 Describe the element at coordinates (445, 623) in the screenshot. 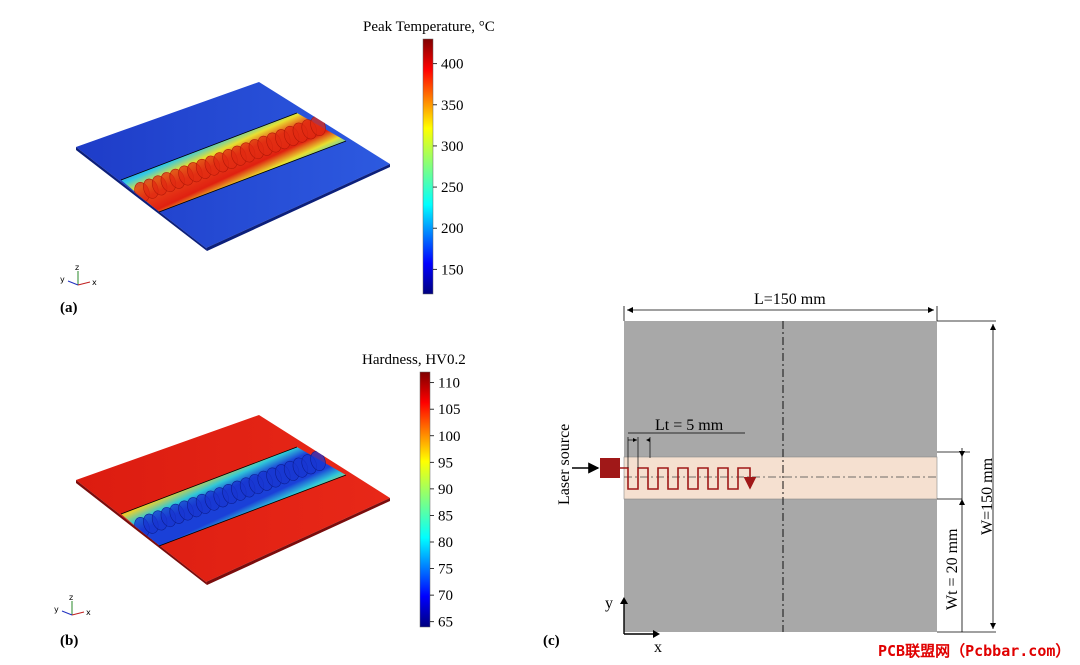

I see `colorbar-tick-label: 65` at that location.